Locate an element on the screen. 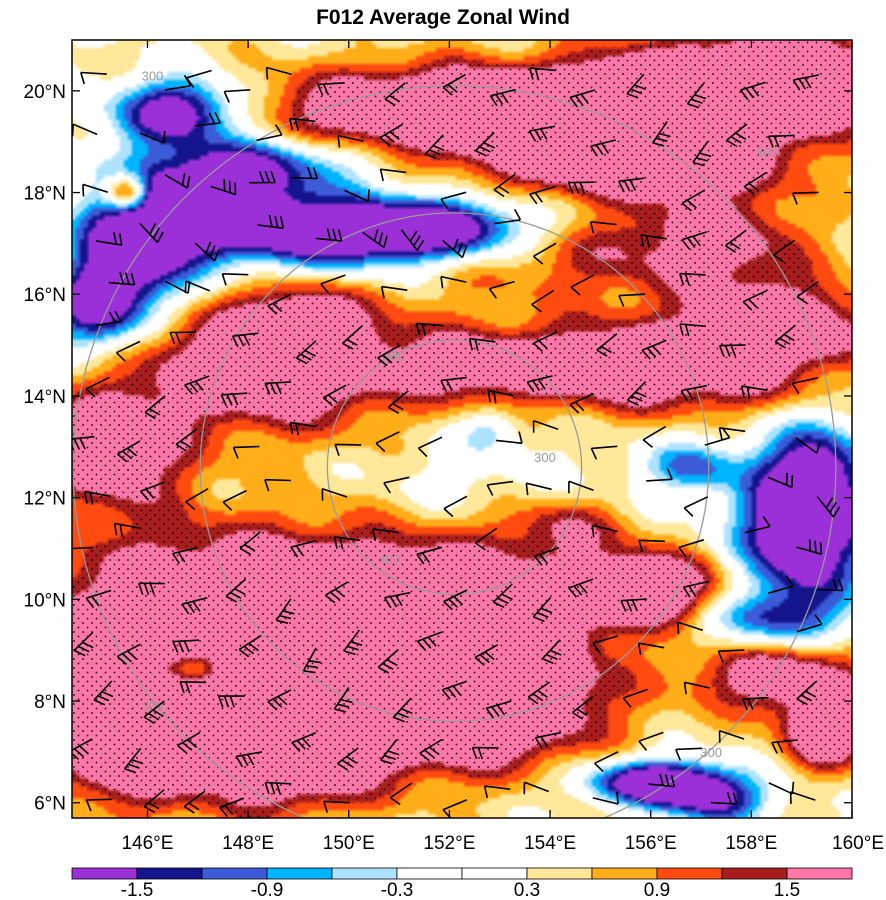 The height and width of the screenshot is (900, 886). colorbar-label: 0.9 is located at coordinates (657, 890).